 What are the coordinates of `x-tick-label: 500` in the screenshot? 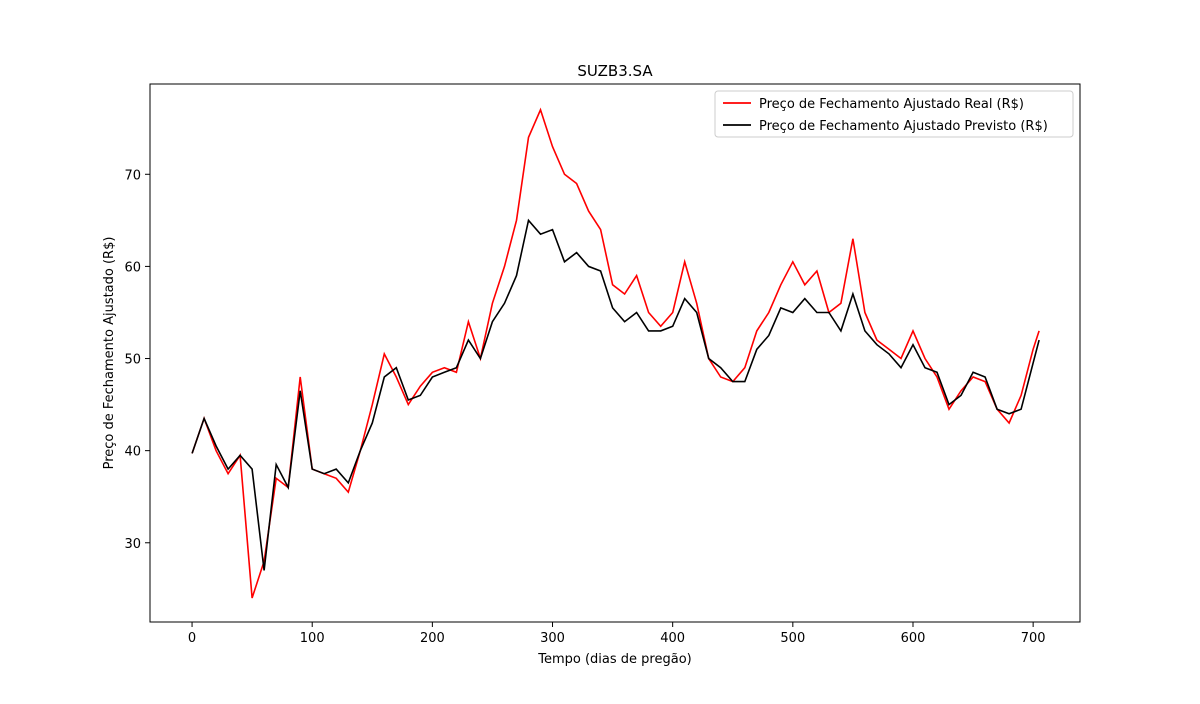 It's located at (792, 638).